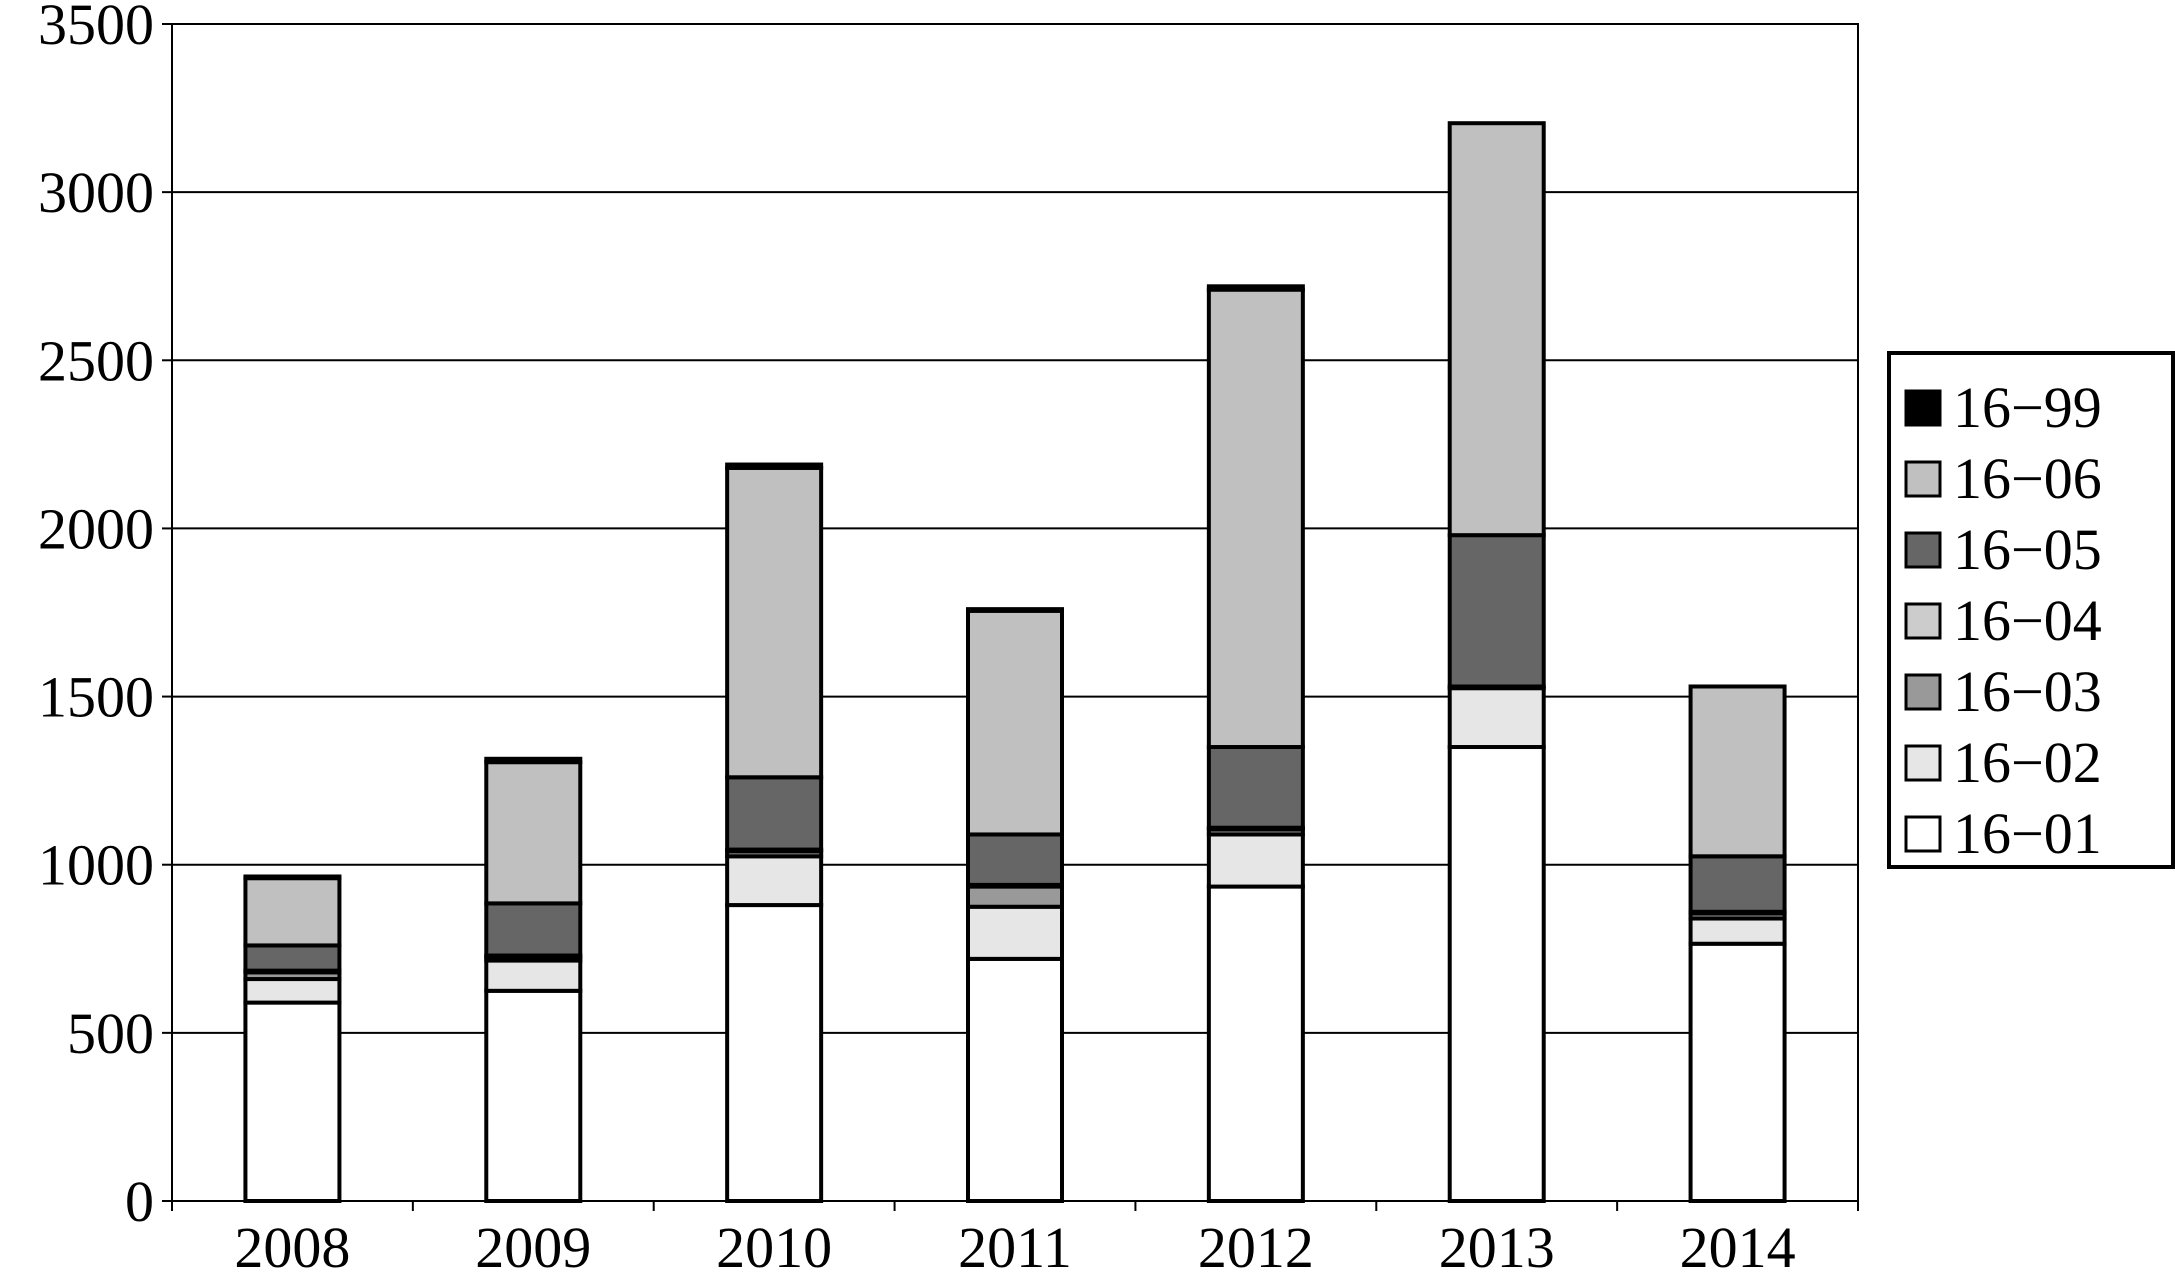 Image resolution: width=2175 pixels, height=1278 pixels. Describe the element at coordinates (1255, 1044) in the screenshot. I see `bar-segment-2012-16−01` at that location.